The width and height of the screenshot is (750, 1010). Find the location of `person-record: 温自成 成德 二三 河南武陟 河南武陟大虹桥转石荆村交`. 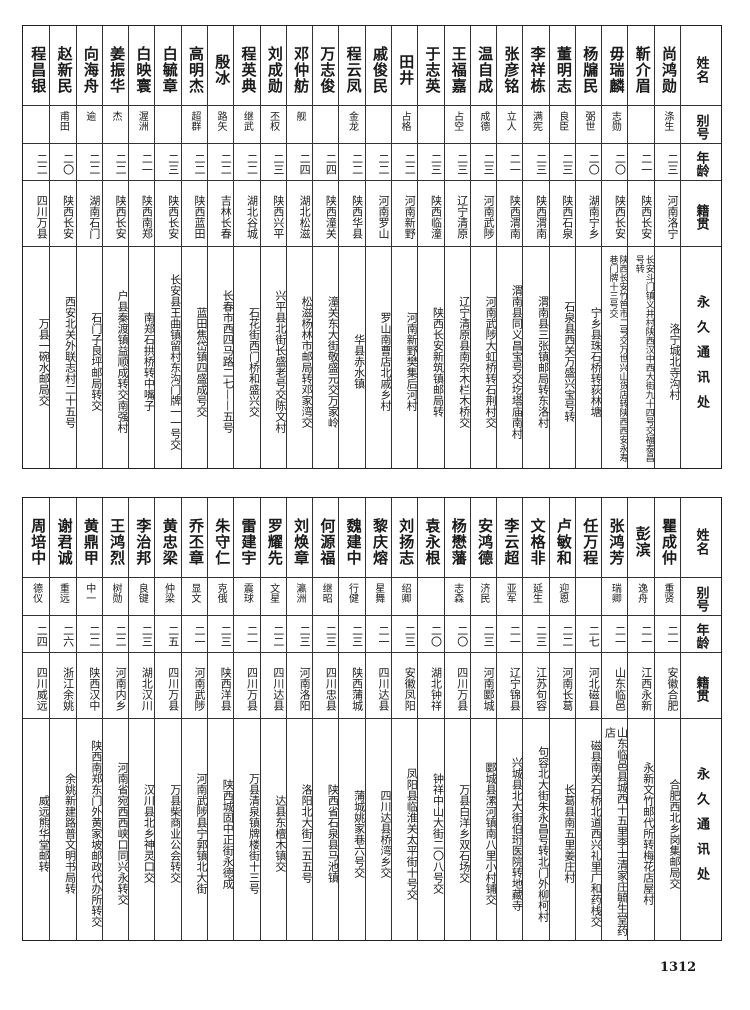

person-record: 温自成 成德 二三 河南武陟 河南武陟大虹桥转石荆村交 is located at coordinates (483, 247).